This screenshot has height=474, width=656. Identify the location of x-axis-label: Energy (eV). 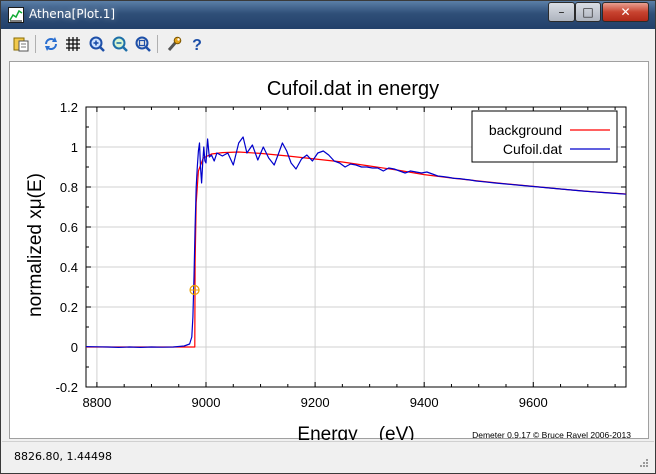
(355, 432).